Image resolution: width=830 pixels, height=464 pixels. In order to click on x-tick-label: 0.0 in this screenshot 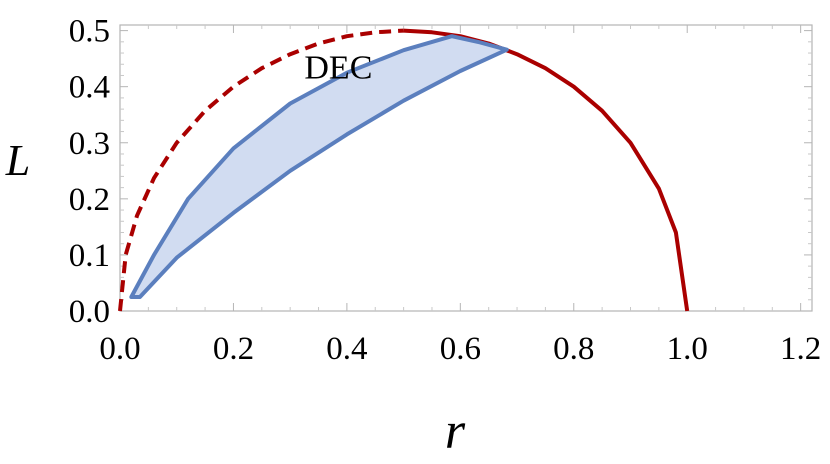, I will do `click(119, 349)`.